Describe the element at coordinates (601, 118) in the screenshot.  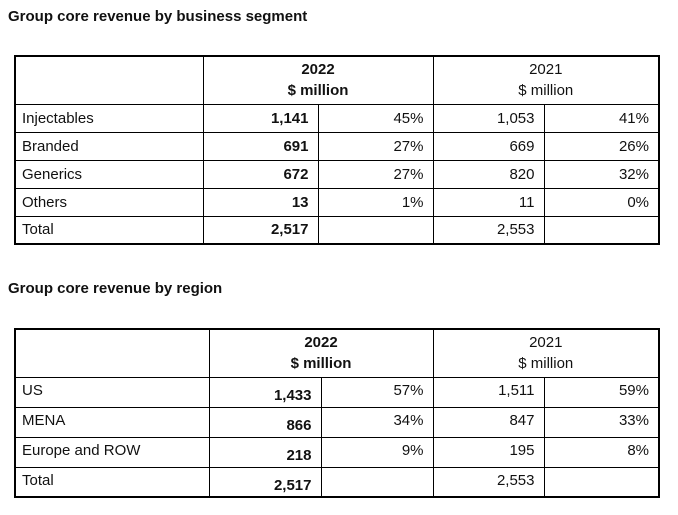
I see `pct-2021: 41%` at that location.